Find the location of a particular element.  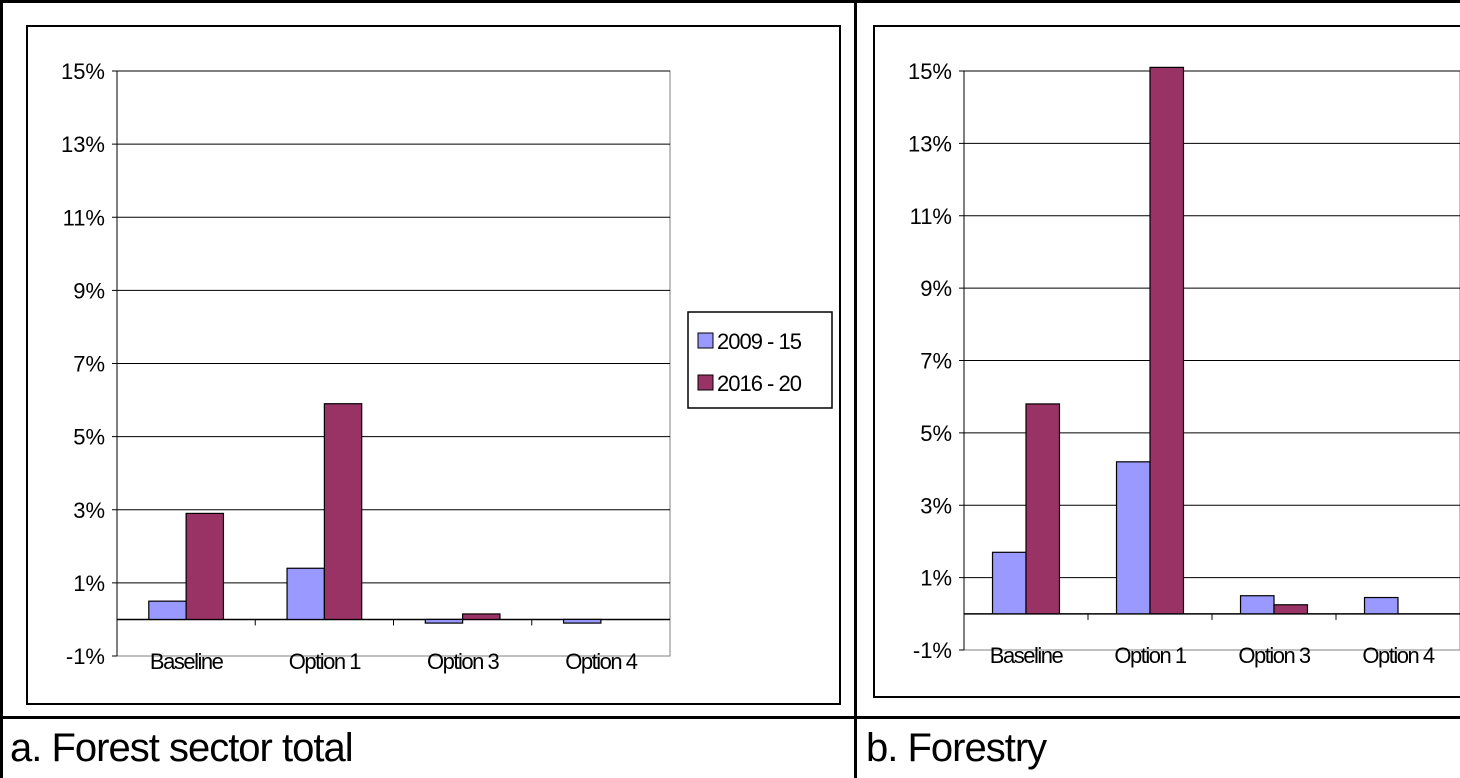

border-top is located at coordinates (730, 1).